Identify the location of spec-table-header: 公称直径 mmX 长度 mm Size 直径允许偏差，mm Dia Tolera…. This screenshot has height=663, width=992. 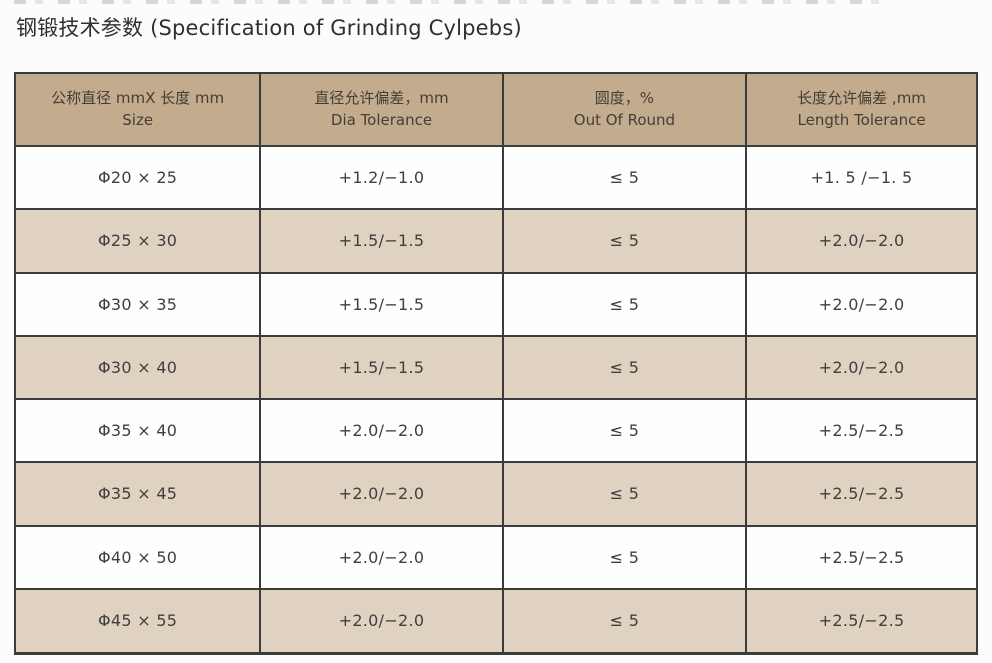
(495, 109).